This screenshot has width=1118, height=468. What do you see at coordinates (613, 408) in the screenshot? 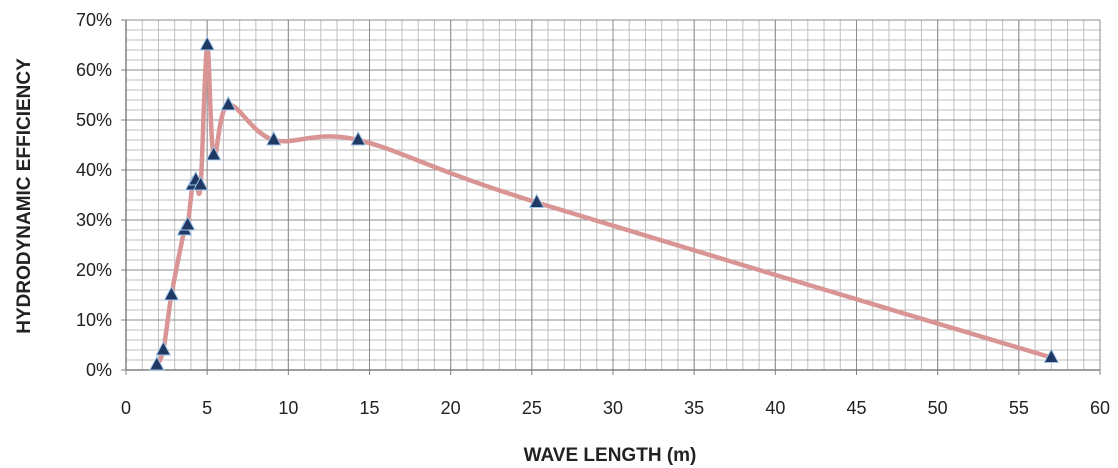
I see `x-axis-tick-label: 30` at bounding box center [613, 408].